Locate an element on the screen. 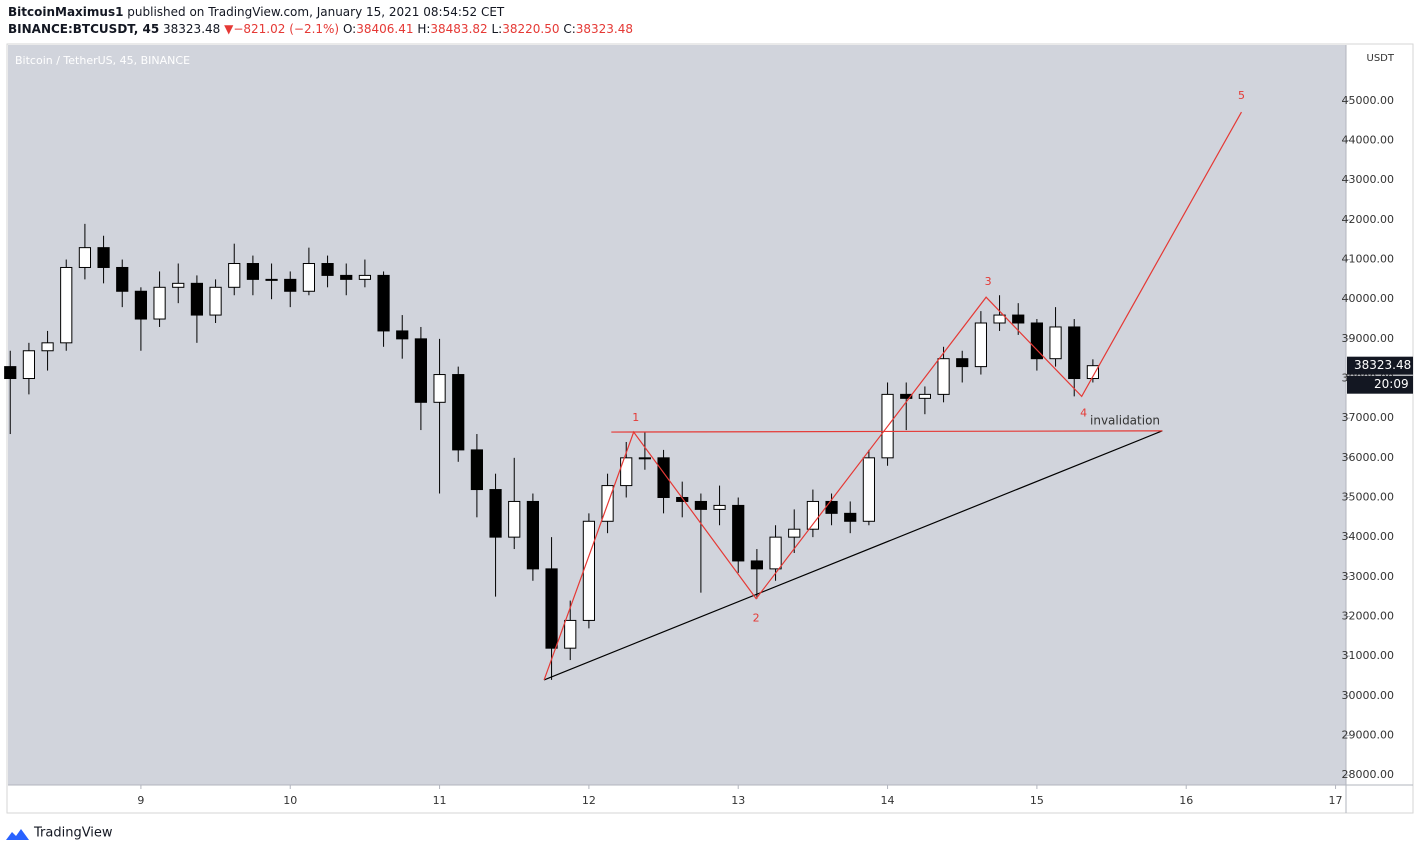 Image resolution: width=1420 pixels, height=852 pixels. wave-label: 2 is located at coordinates (756, 618).